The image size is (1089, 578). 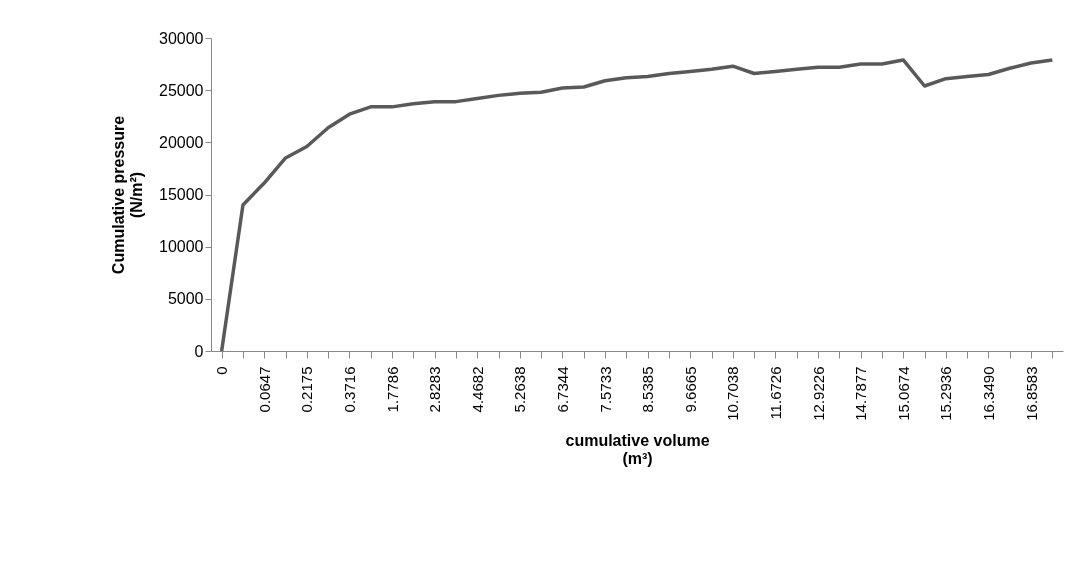 What do you see at coordinates (392, 389) in the screenshot?
I see `x-tick-label: 1.7786` at bounding box center [392, 389].